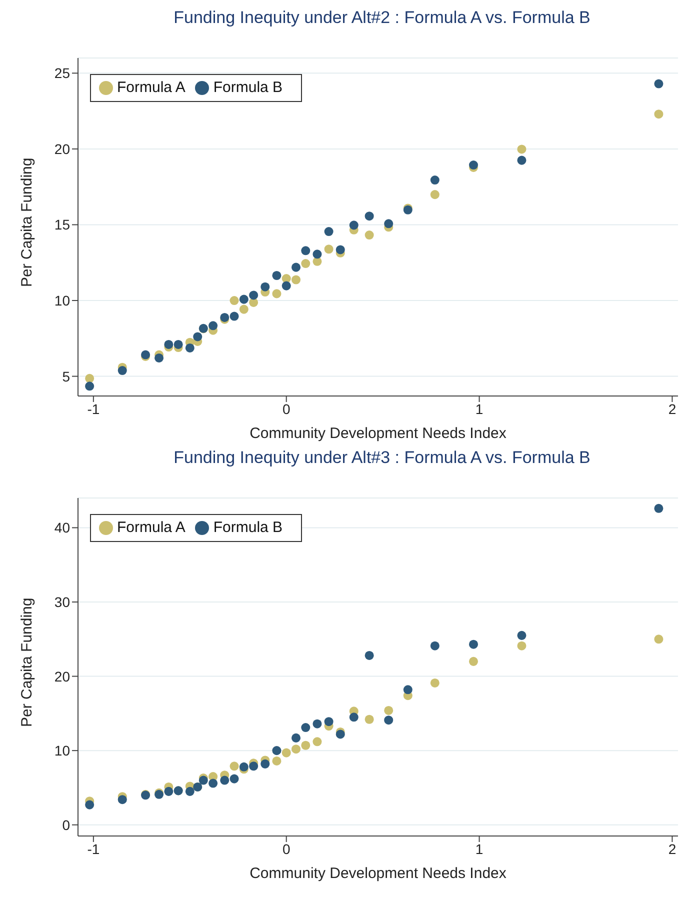  What do you see at coordinates (382, 458) in the screenshot?
I see `chart-title: Funding Inequity under Alt#3 : Formula A vs. Formula B` at bounding box center [382, 458].